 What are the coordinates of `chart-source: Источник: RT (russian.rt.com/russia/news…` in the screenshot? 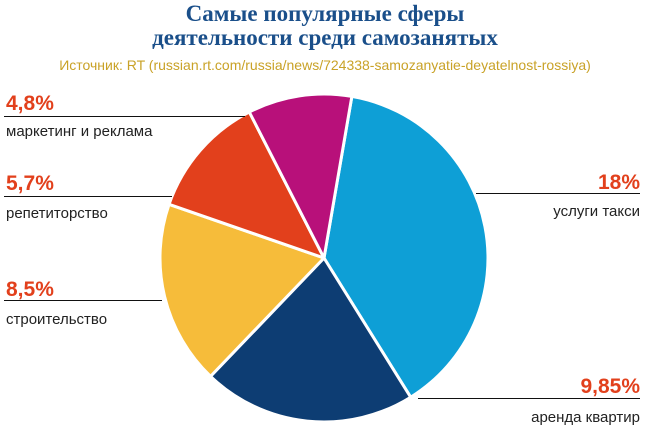 It's located at (325, 65).